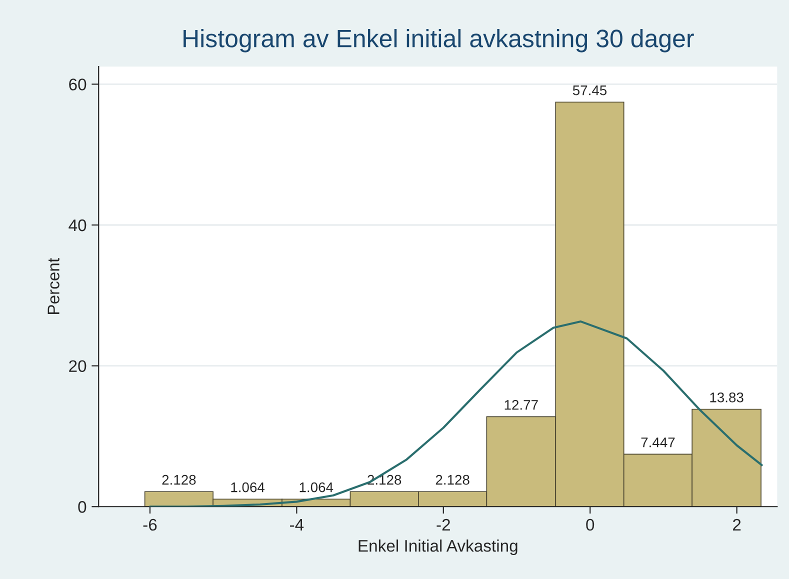 The width and height of the screenshot is (789, 579). I want to click on x-tick-label: -4, so click(297, 525).